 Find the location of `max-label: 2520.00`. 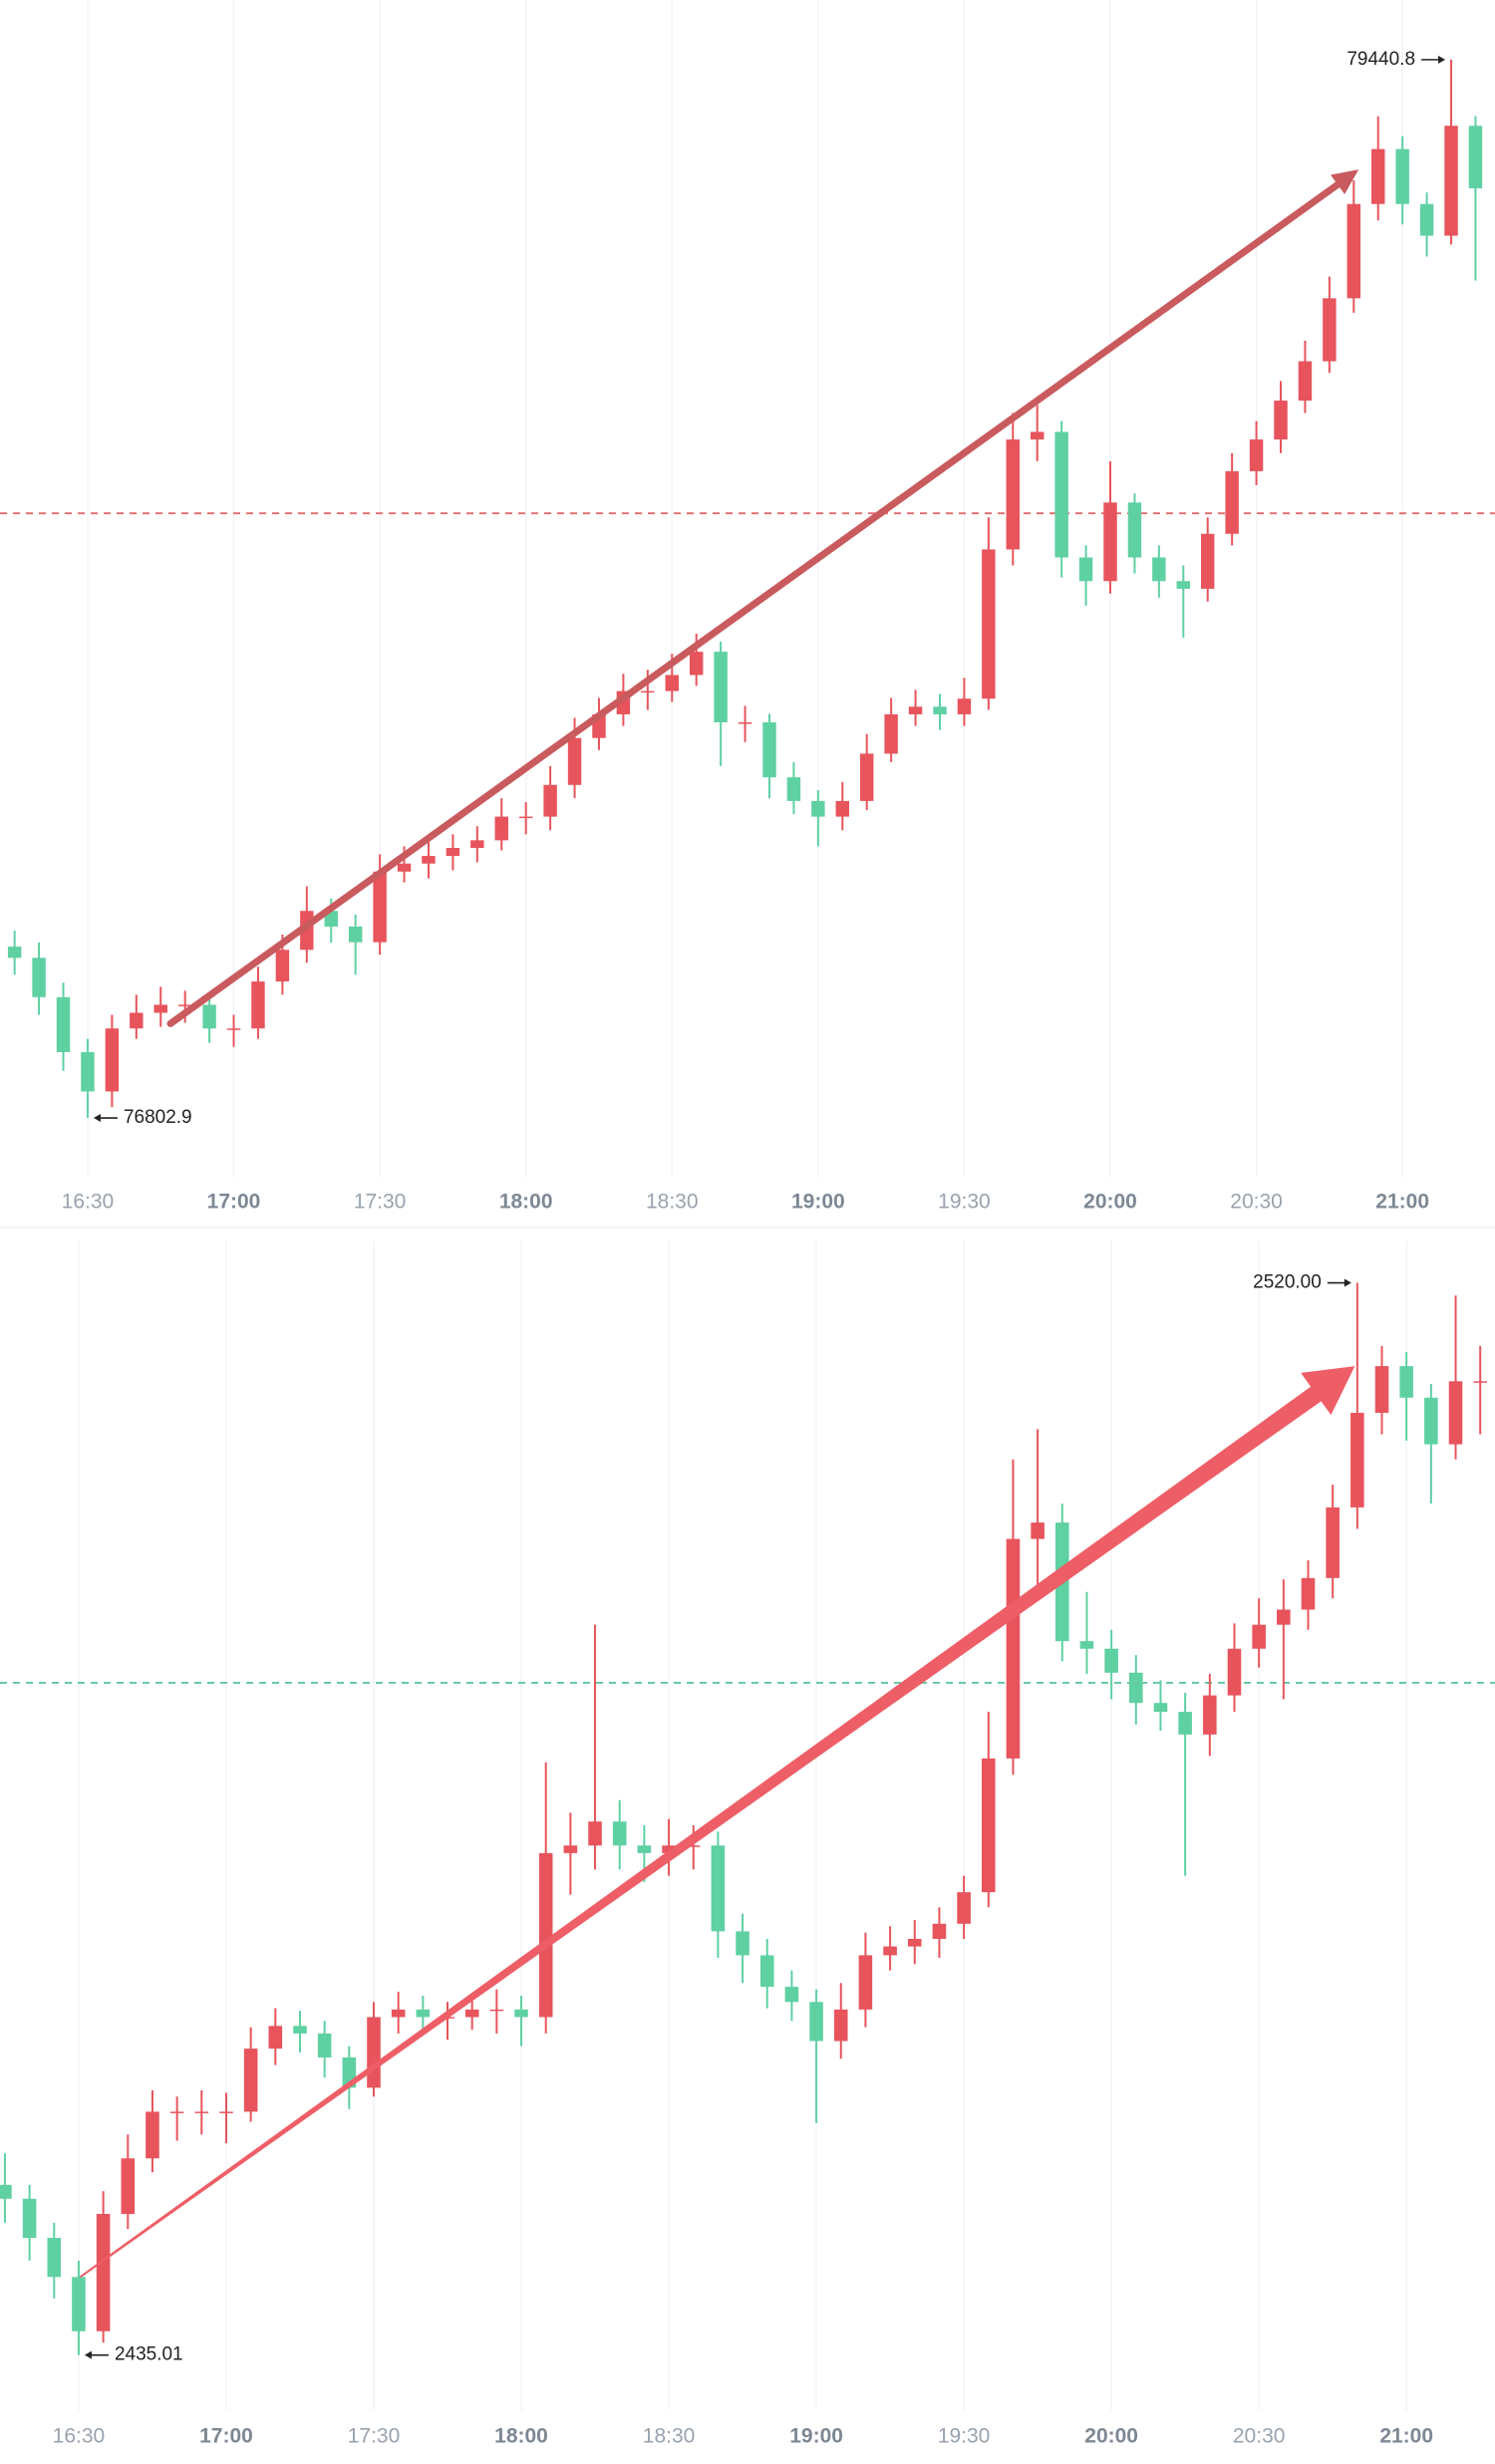

max-label: 2520.00 is located at coordinates (1287, 1282).